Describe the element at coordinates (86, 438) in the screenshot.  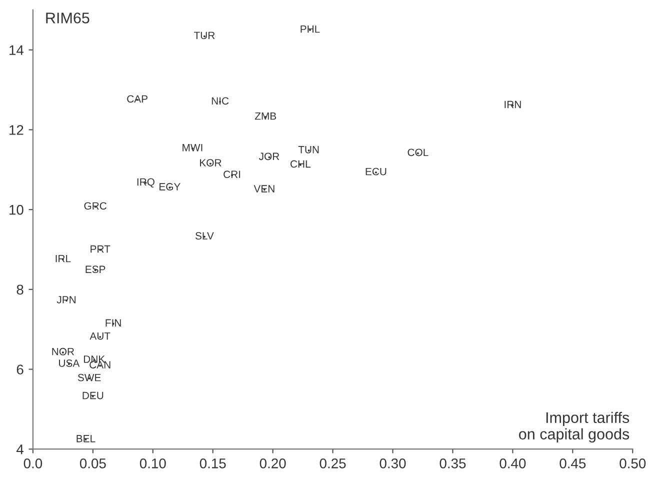
I see `annotation: BEL` at that location.